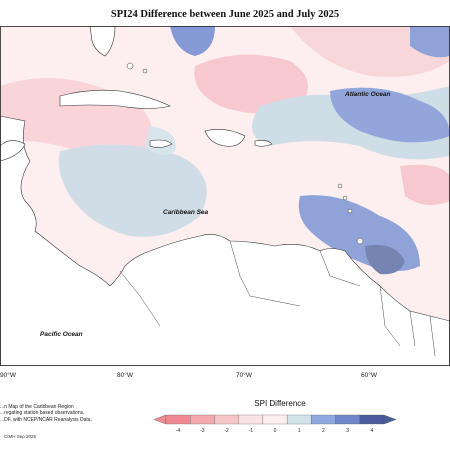  I want to click on anomaly-wet-core, so click(385, 260).